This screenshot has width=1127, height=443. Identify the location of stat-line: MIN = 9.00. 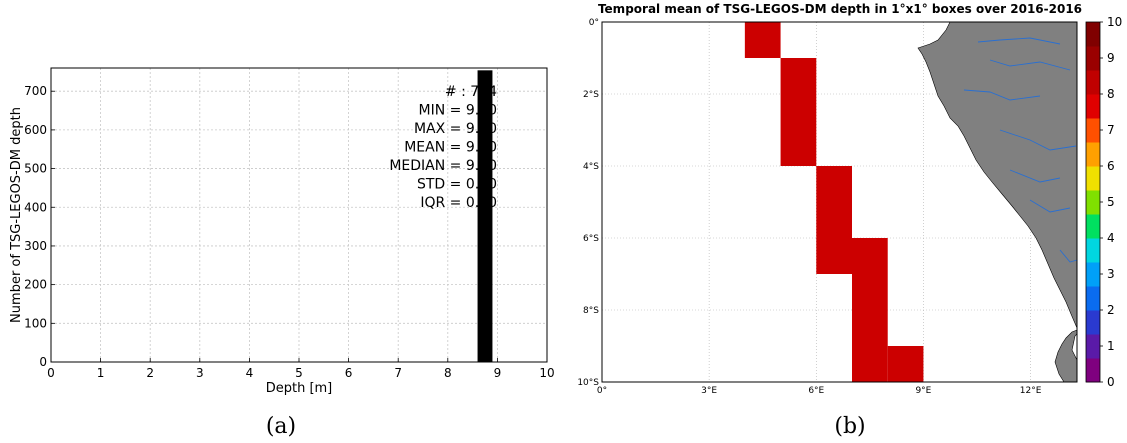
(458, 111).